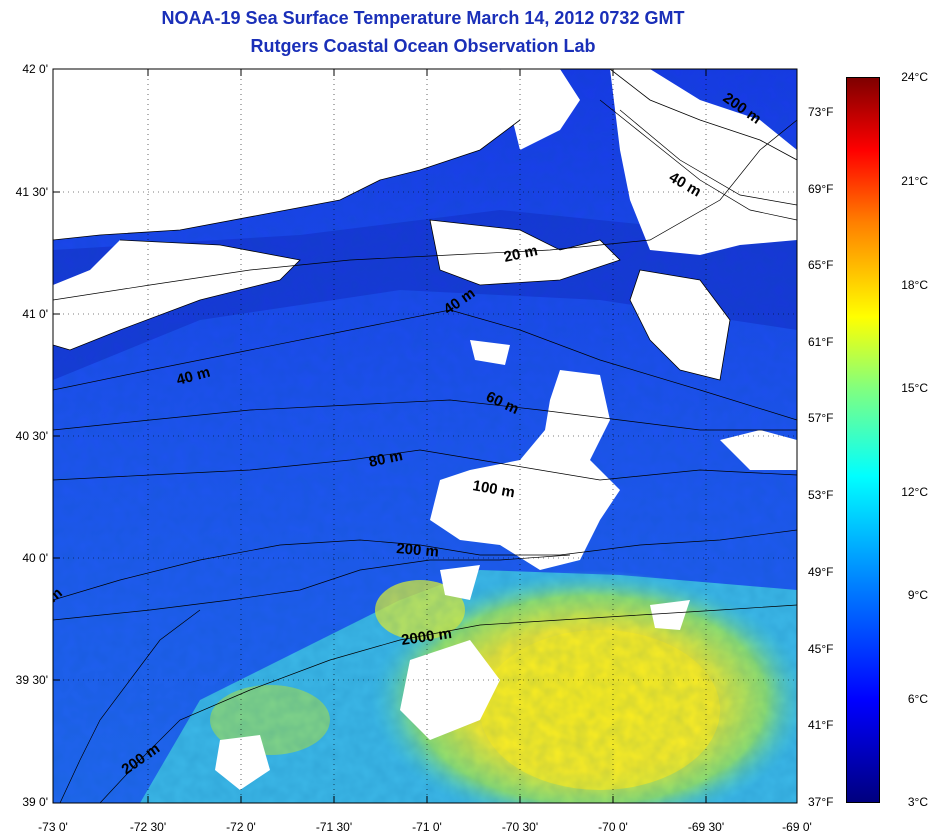 This screenshot has width=928, height=840. Describe the element at coordinates (863, 440) in the screenshot. I see `temperature-colorbar` at that location.